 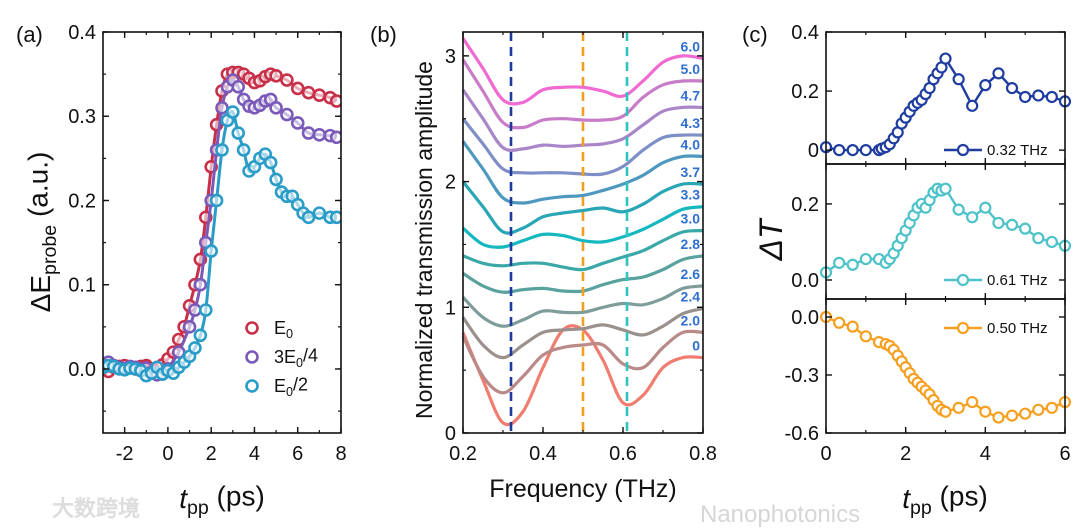 What do you see at coordinates (755, 34) in the screenshot?
I see `panel-label-c: (c)` at bounding box center [755, 34].